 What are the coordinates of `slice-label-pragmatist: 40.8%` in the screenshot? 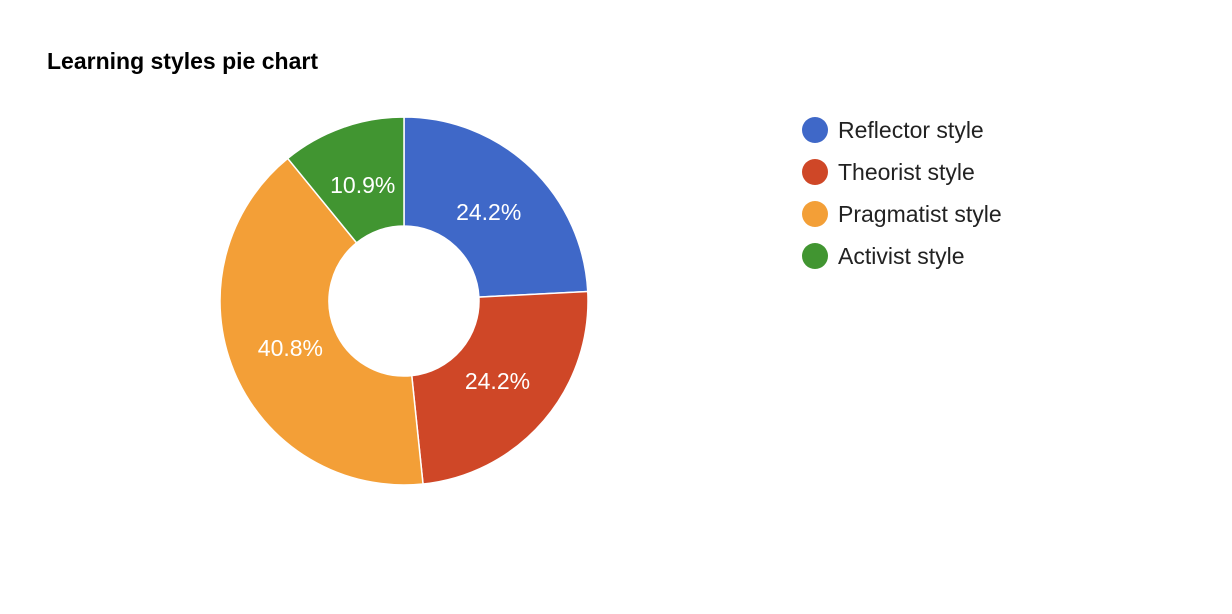 It's located at (290, 348).